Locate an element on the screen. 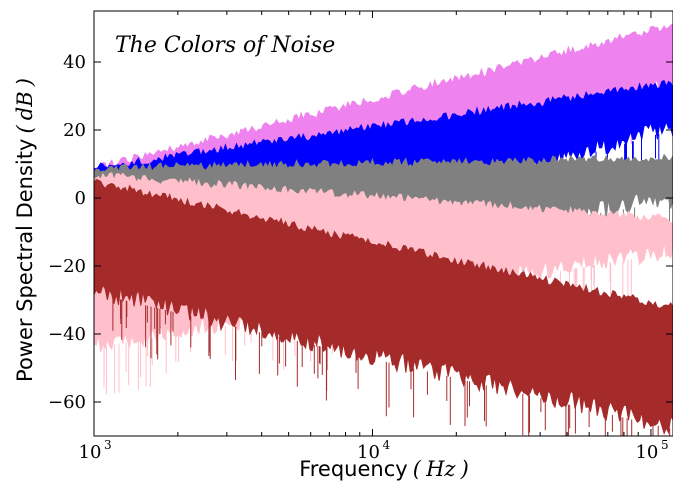 The image size is (673, 496). y-tick-label: −20 is located at coordinates (67, 266).